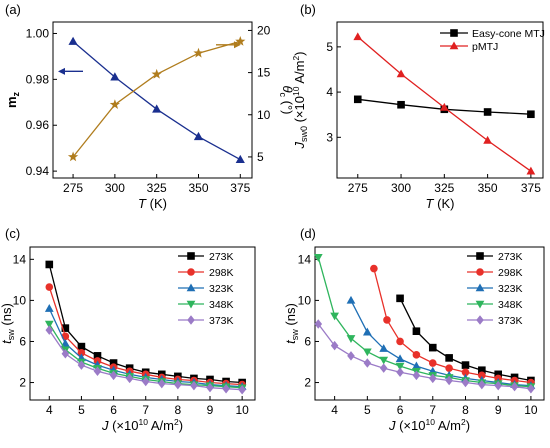  Describe the element at coordinates (329, 137) in the screenshot. I see `y-tick-label: 3` at that location.